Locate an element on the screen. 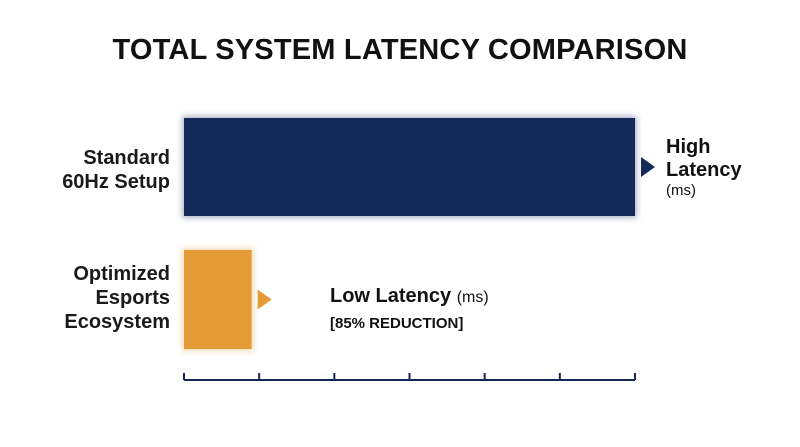 The image size is (800, 447). value-label-line: Low Latency is located at coordinates (391, 296).